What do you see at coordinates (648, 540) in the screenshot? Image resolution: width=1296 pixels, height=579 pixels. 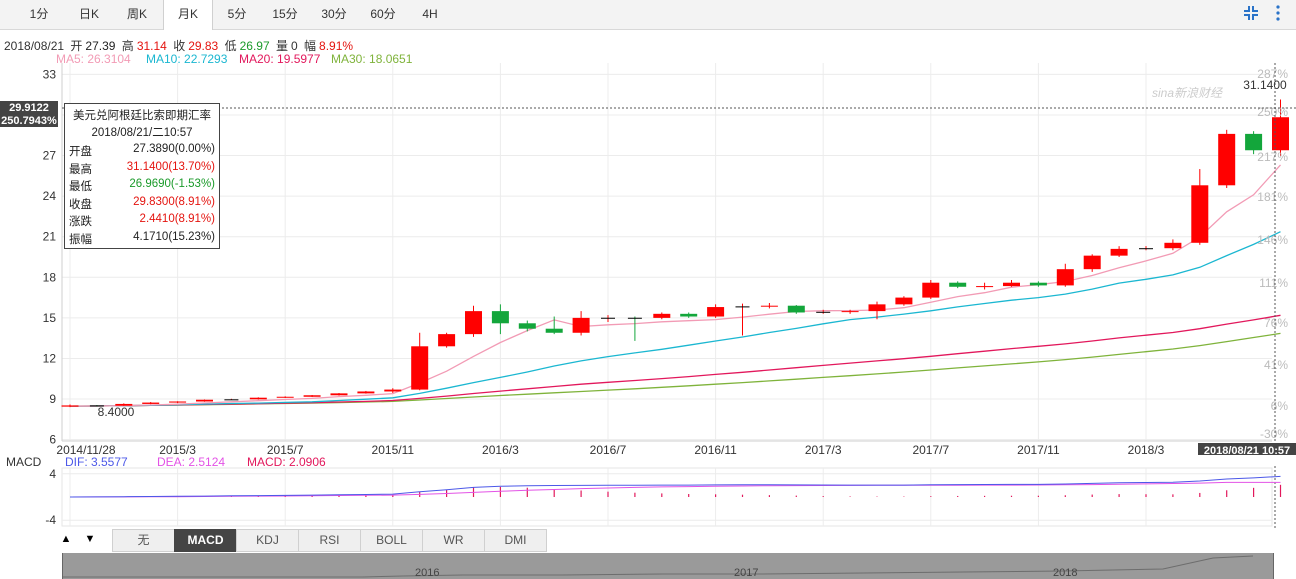 I see `indicator-toolbar: ▲ ▼ 无 MACD KDJ RSI BOLL WR DMI` at bounding box center [648, 540].